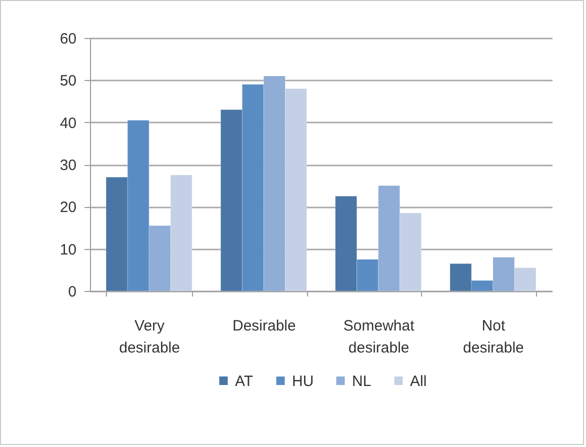  What do you see at coordinates (493, 337) in the screenshot?
I see `x-tick-label: Not desirable` at bounding box center [493, 337].